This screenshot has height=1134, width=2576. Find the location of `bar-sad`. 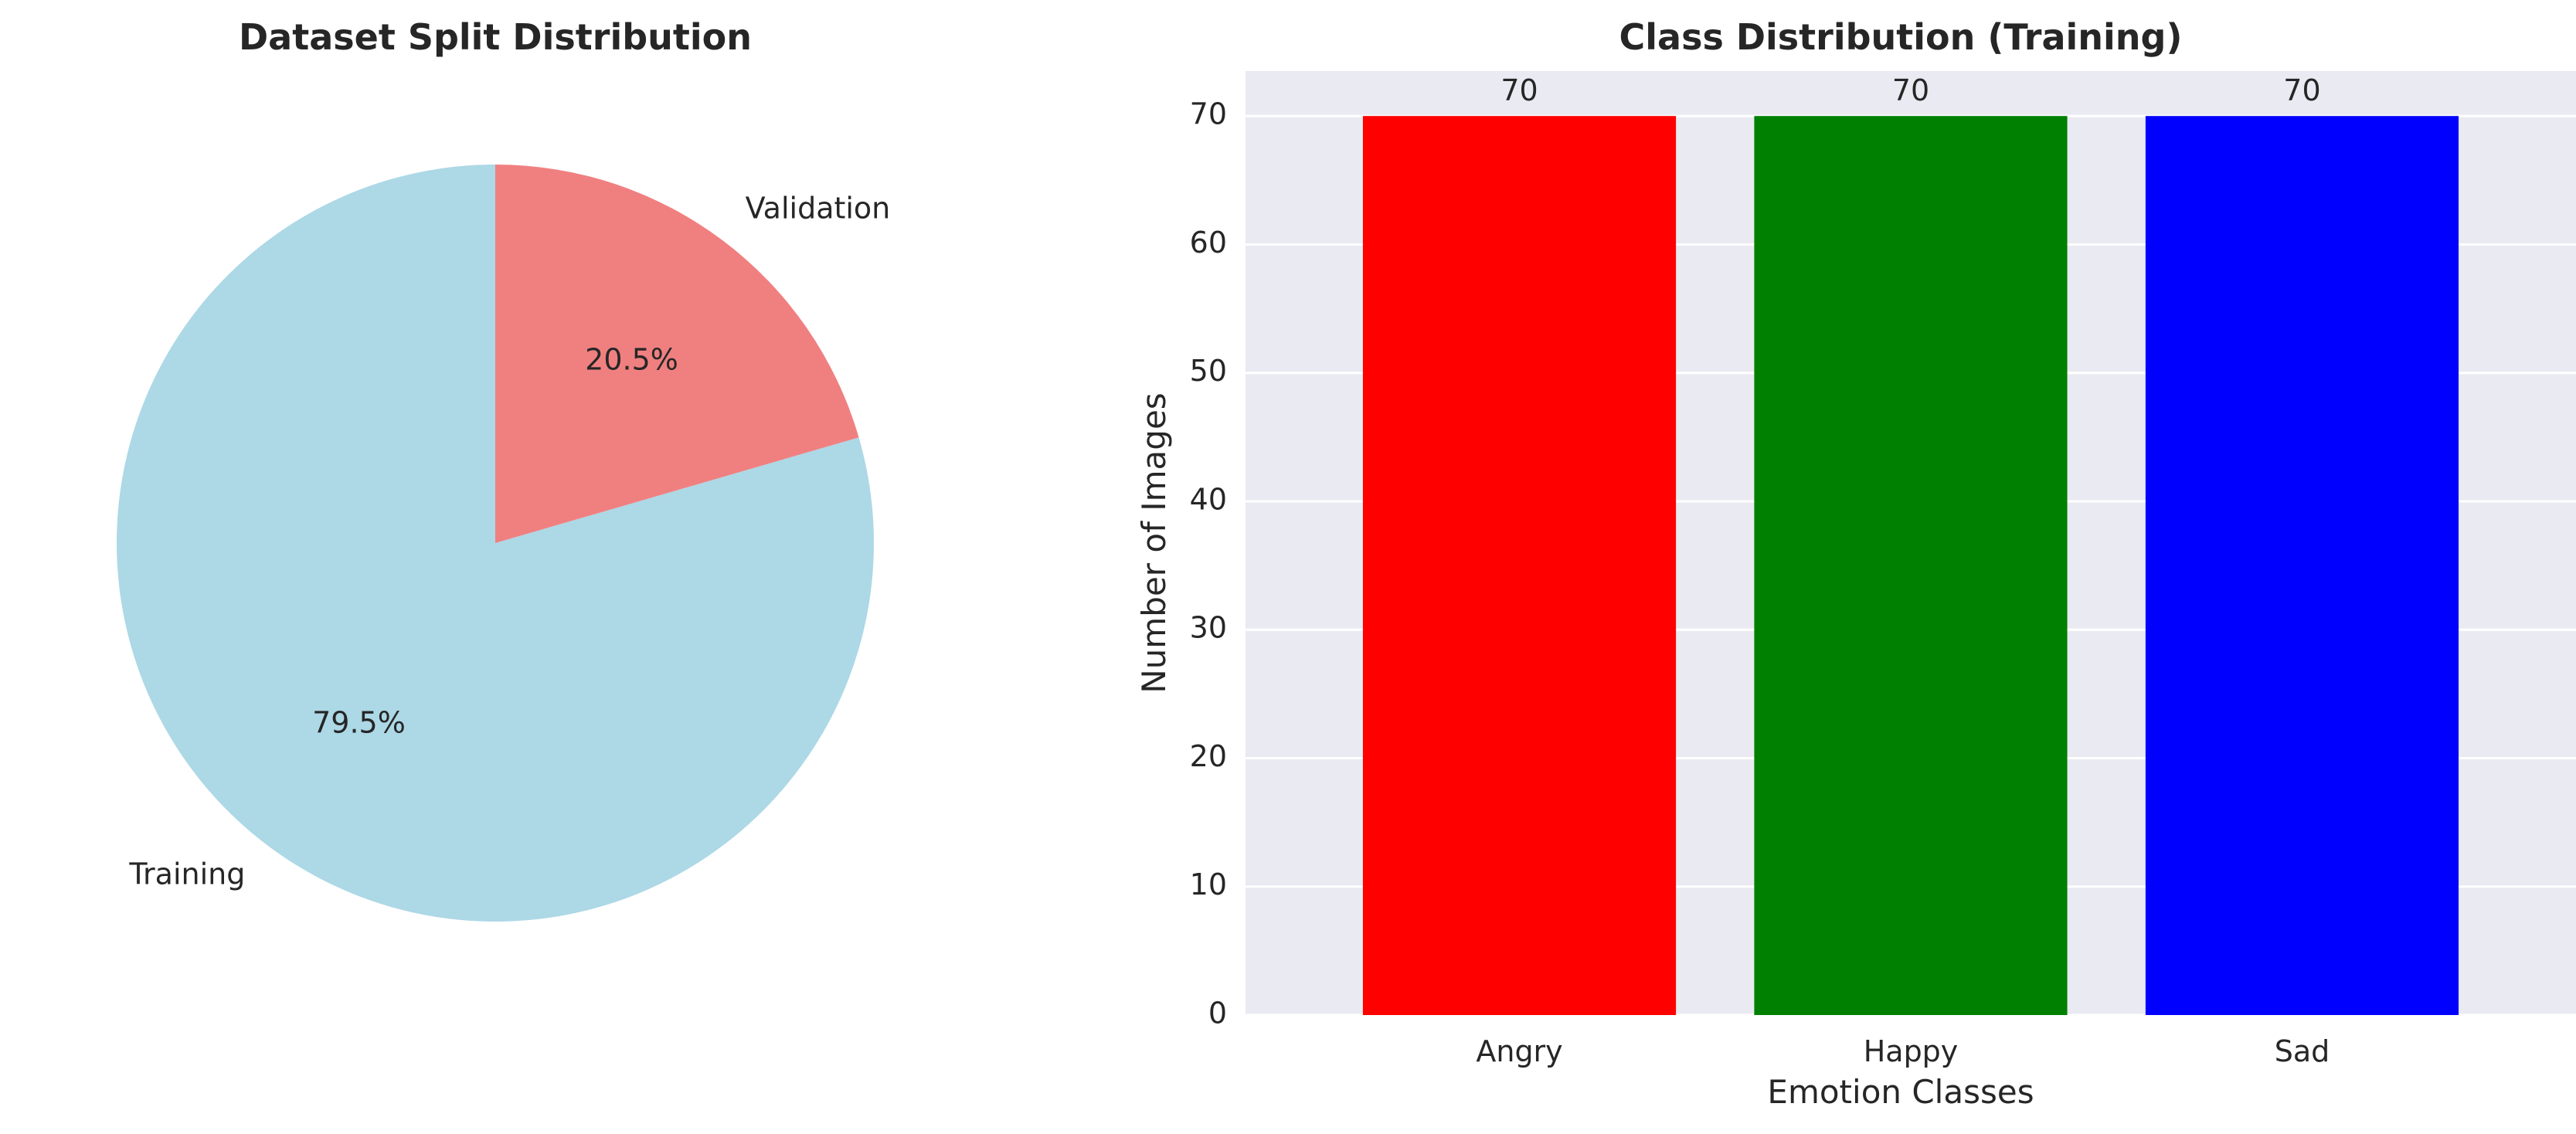

bar-sad is located at coordinates (2302, 566).